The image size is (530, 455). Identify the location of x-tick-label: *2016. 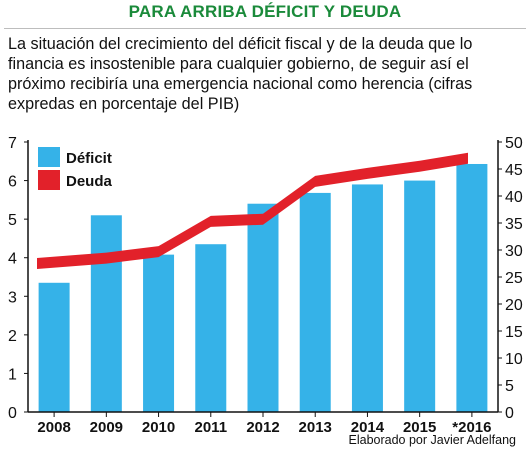
(471, 427).